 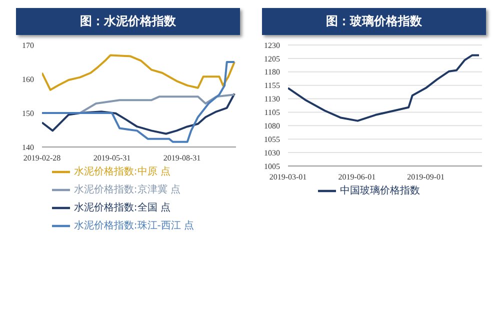 What do you see at coordinates (272, 113) in the screenshot?
I see `y-tick-label: 1105` at bounding box center [272, 113].